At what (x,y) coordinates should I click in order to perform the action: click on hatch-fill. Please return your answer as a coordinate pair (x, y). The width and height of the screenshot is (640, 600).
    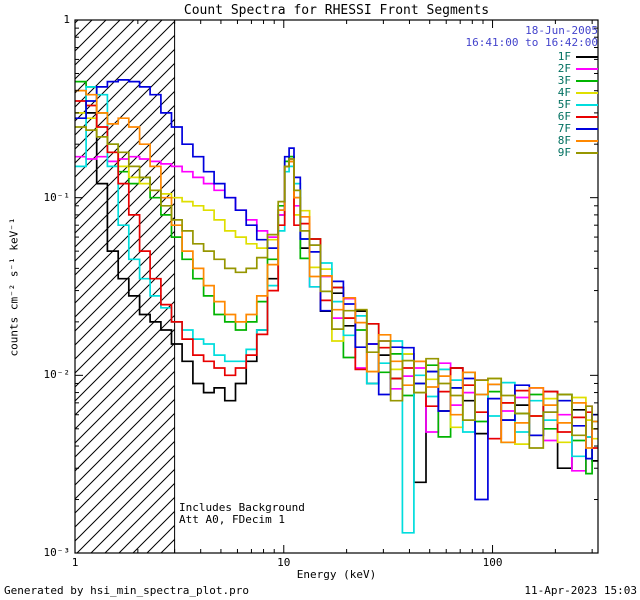
    Looking at the image, I should click on (125, 286).